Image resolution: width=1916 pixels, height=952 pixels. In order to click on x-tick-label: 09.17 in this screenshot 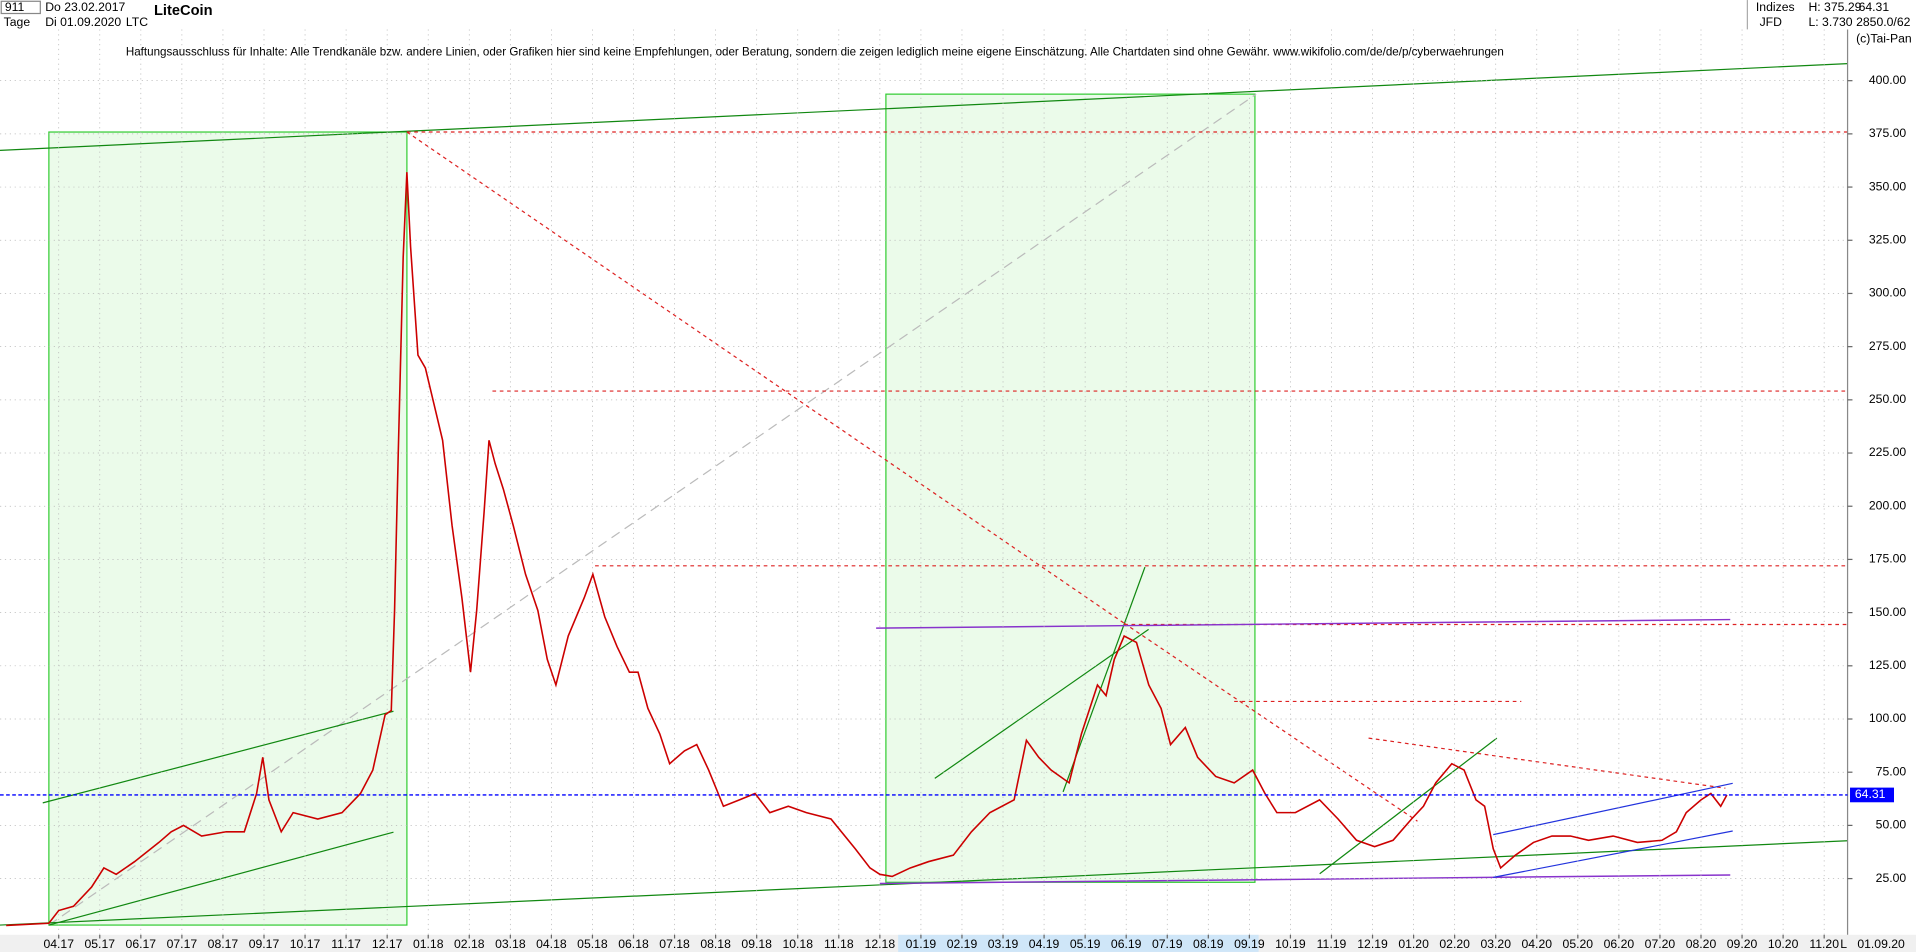, I will do `click(264, 944)`.